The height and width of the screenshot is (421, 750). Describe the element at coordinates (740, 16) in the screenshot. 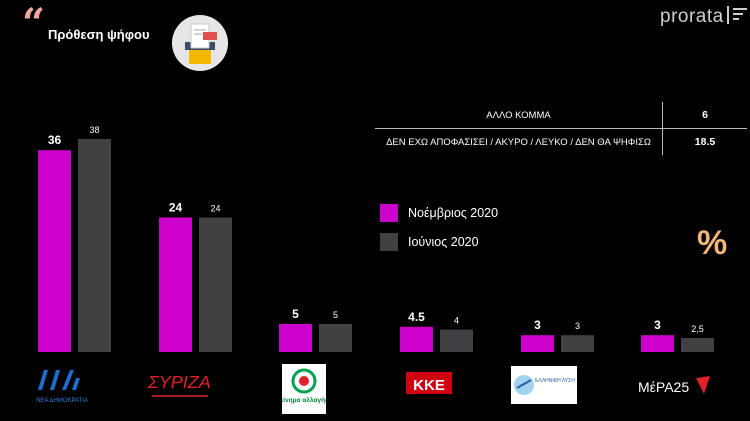

I see `brand-mark-icon` at that location.